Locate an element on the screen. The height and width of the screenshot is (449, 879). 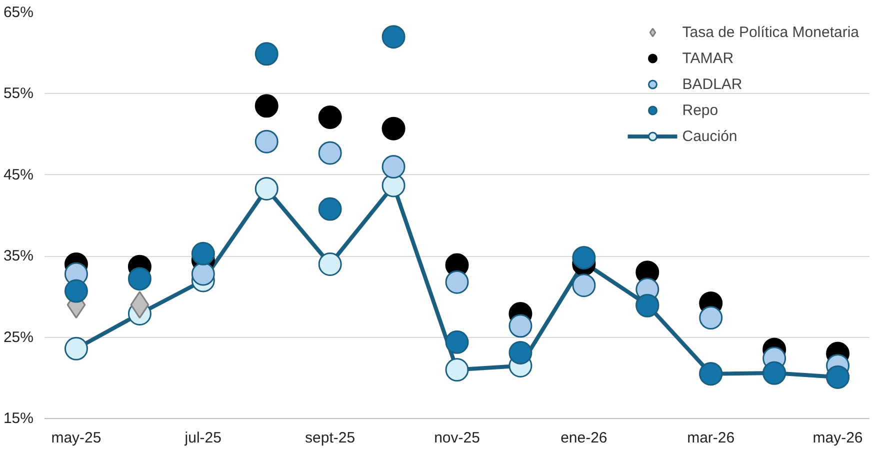
y-tick-label: 25% is located at coordinates (18, 337).